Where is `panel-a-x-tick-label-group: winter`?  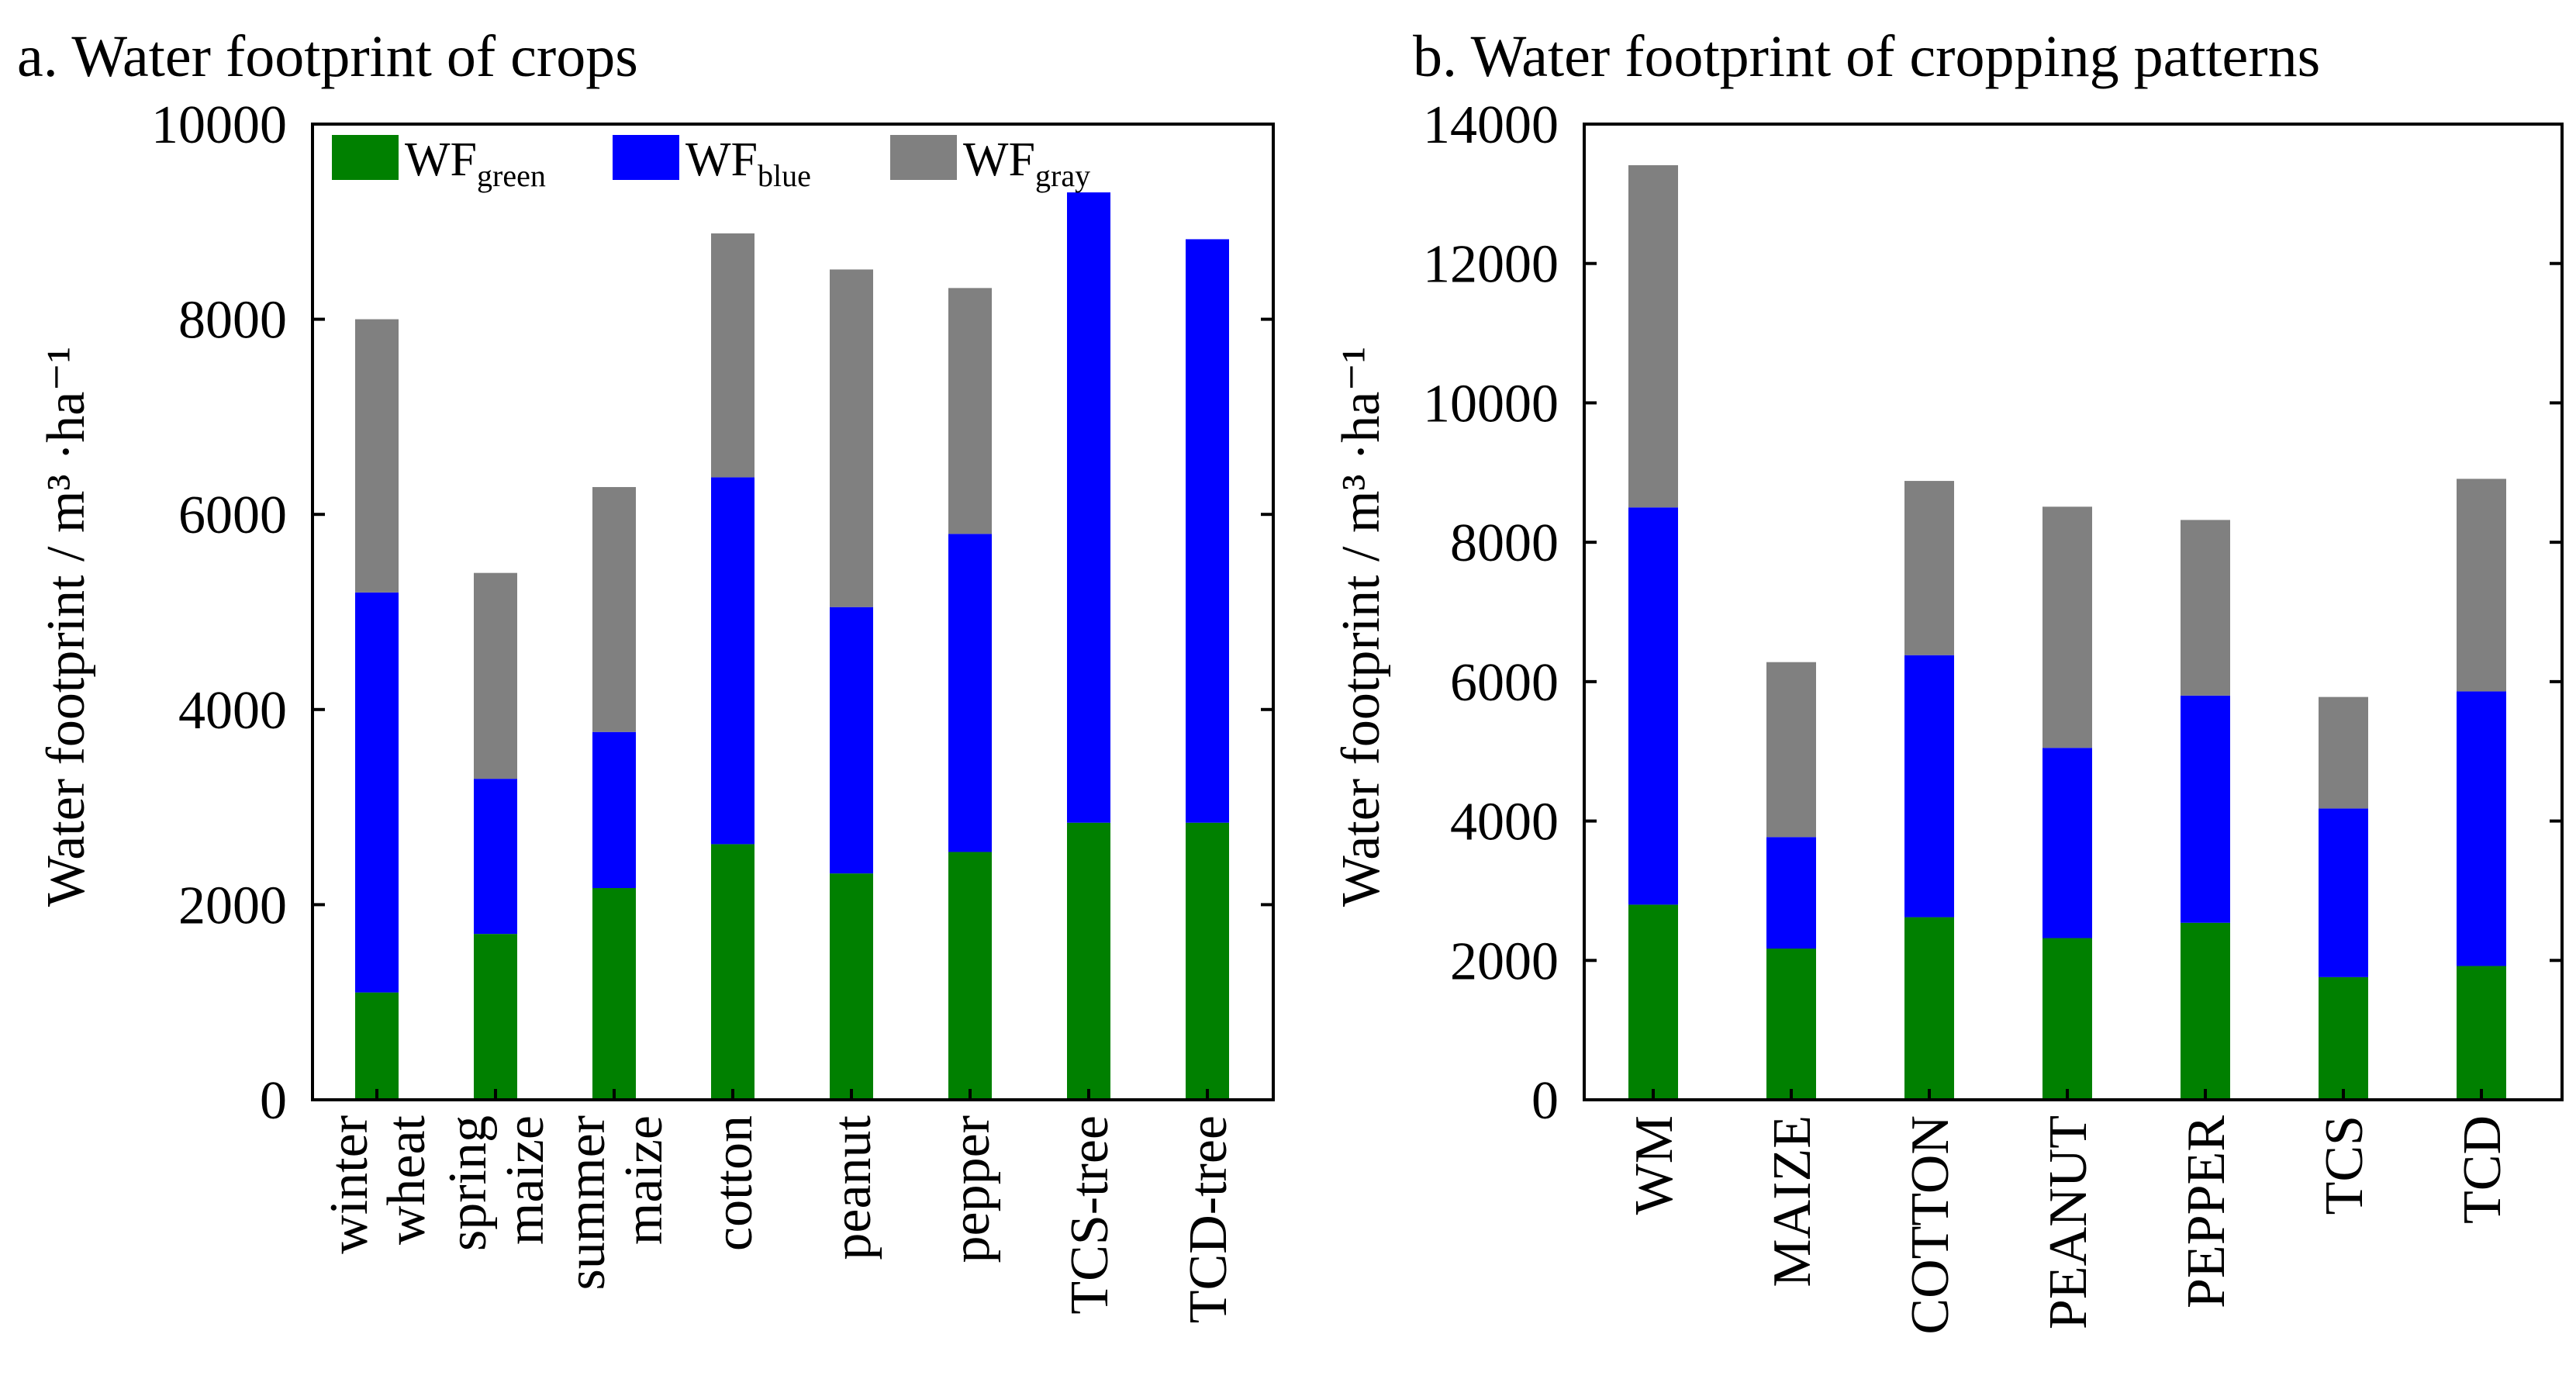
panel-a-x-tick-label-group: winter is located at coordinates (349, 1184).